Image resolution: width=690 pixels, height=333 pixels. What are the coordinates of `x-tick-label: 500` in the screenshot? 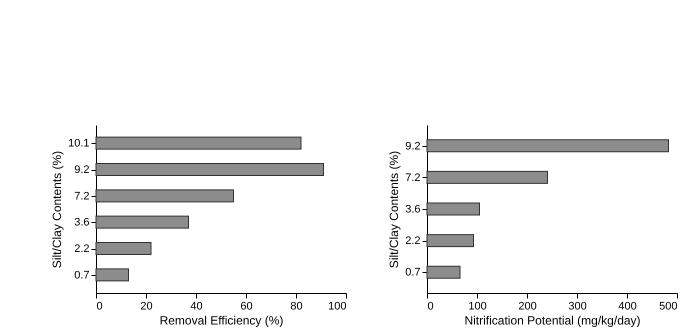 It's located at (668, 306).